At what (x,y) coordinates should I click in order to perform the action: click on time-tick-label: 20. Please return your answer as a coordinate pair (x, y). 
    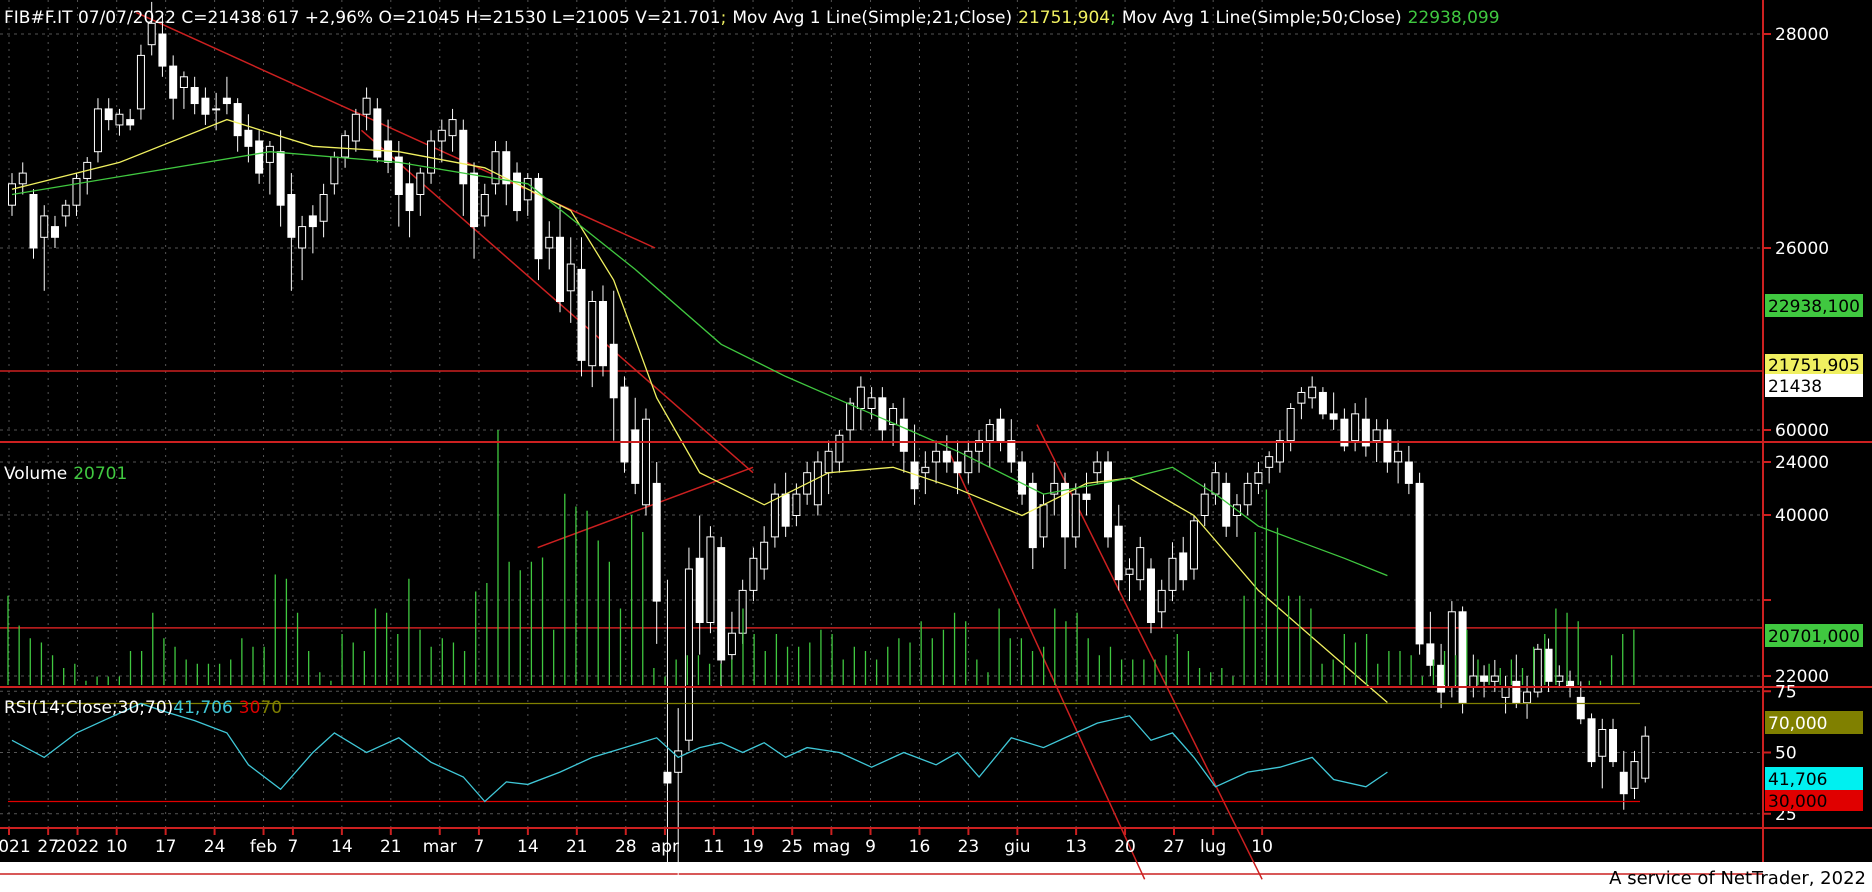
    Looking at the image, I should click on (1125, 847).